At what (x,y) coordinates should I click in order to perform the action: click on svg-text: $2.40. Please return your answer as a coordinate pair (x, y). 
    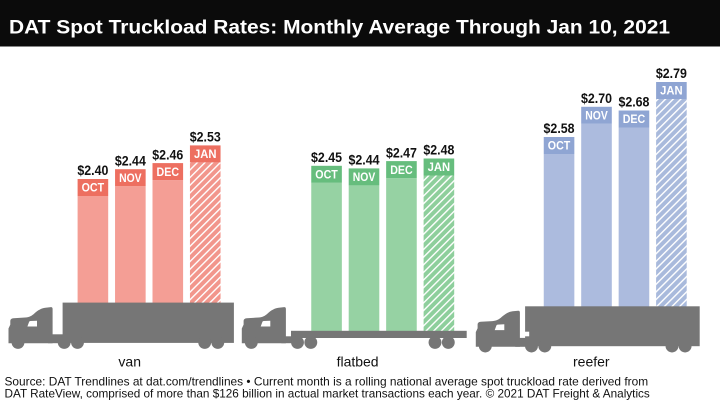
    Looking at the image, I should click on (92, 170).